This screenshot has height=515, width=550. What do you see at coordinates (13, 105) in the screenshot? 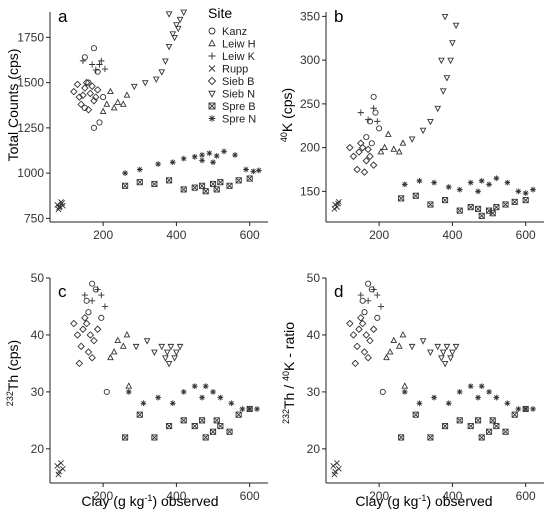
I see `ylabel-a: Total Counts (cps)` at bounding box center [13, 105].